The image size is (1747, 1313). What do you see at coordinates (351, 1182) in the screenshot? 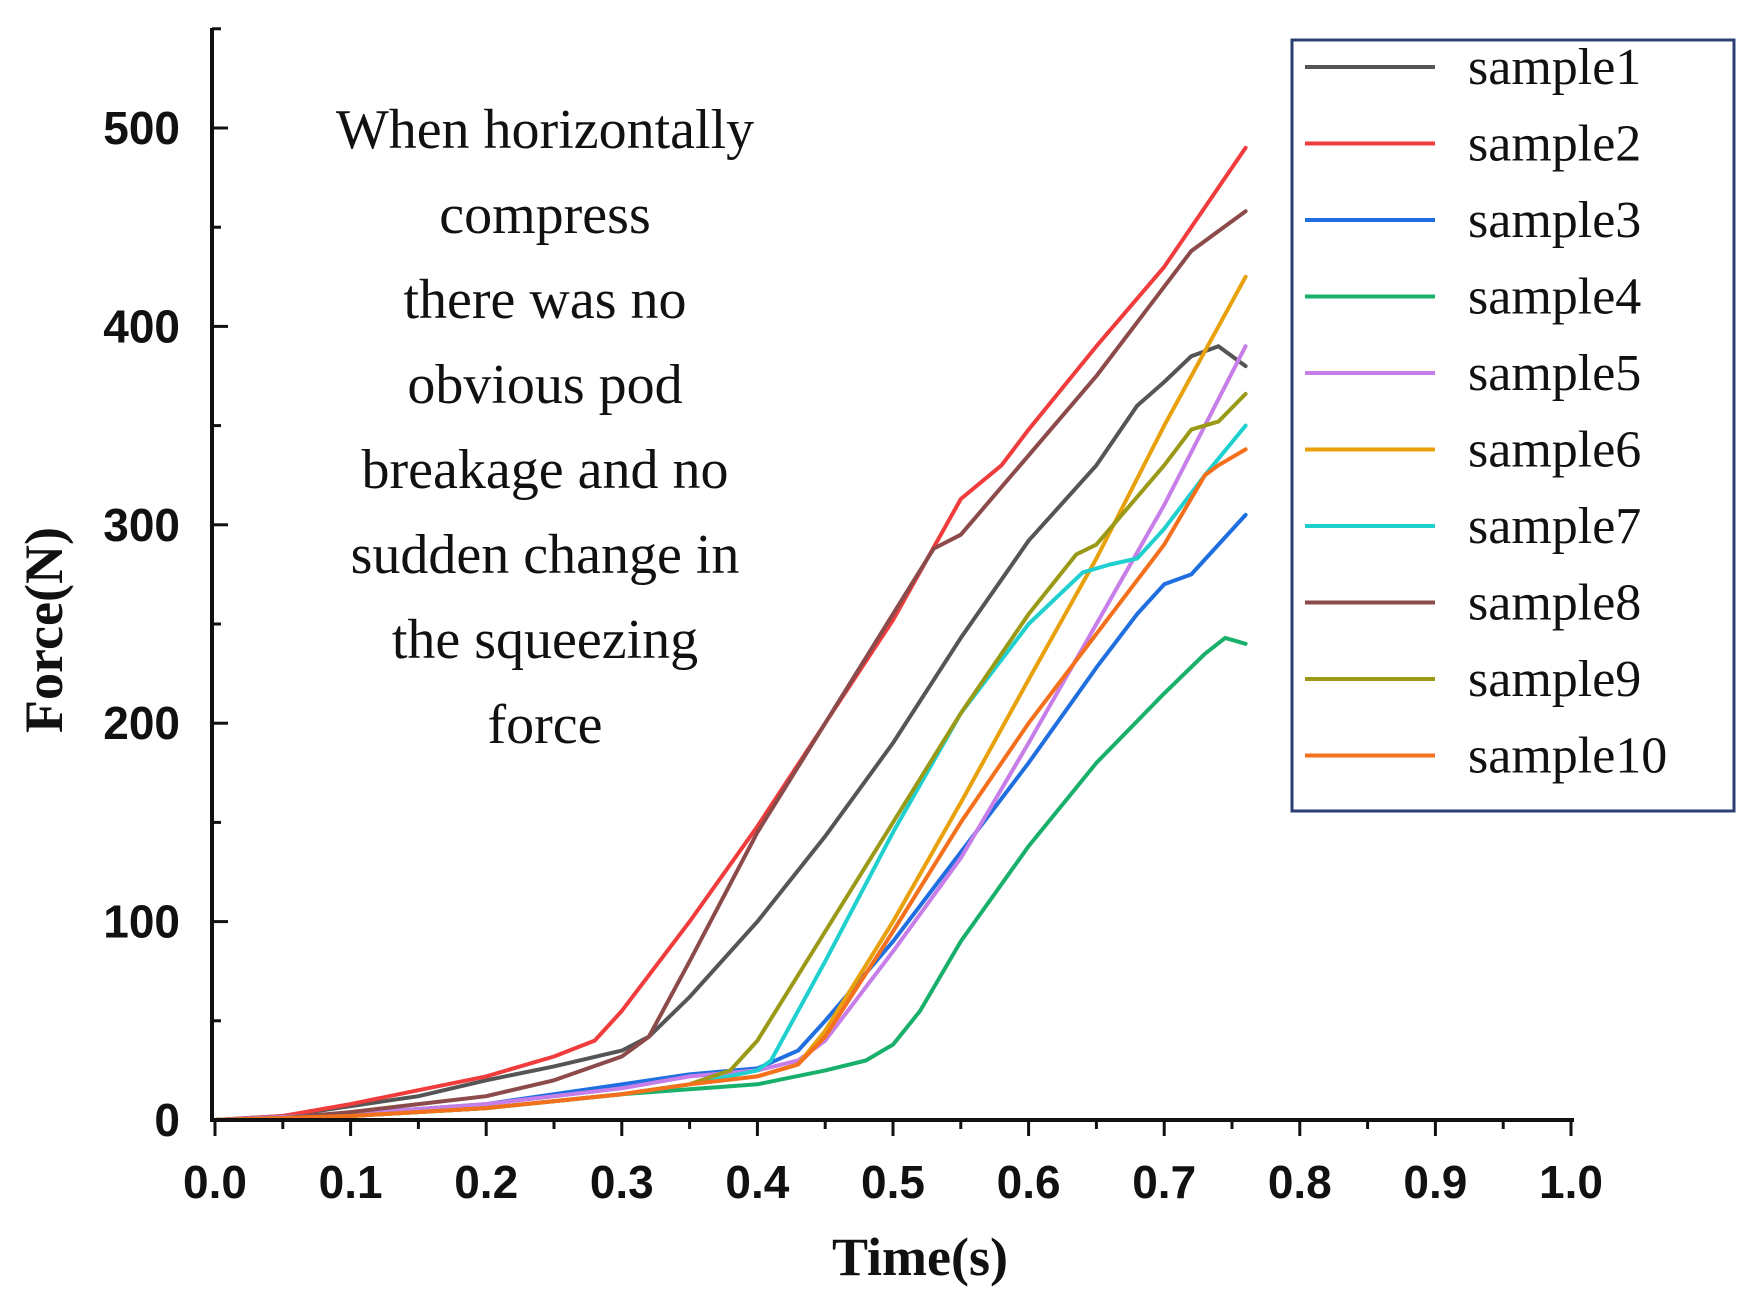
I see `x-tick-label: 0.1` at bounding box center [351, 1182].